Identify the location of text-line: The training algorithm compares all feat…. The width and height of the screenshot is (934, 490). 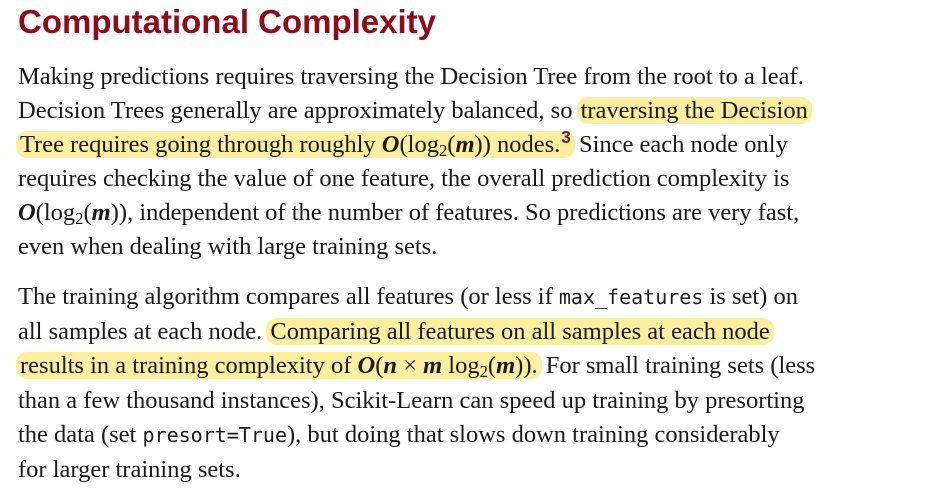
(468, 297).